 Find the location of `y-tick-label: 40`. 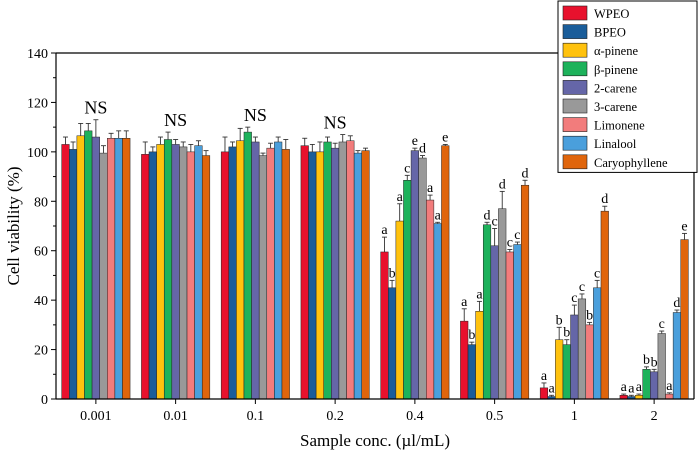

y-tick-label: 40 is located at coordinates (41, 301).